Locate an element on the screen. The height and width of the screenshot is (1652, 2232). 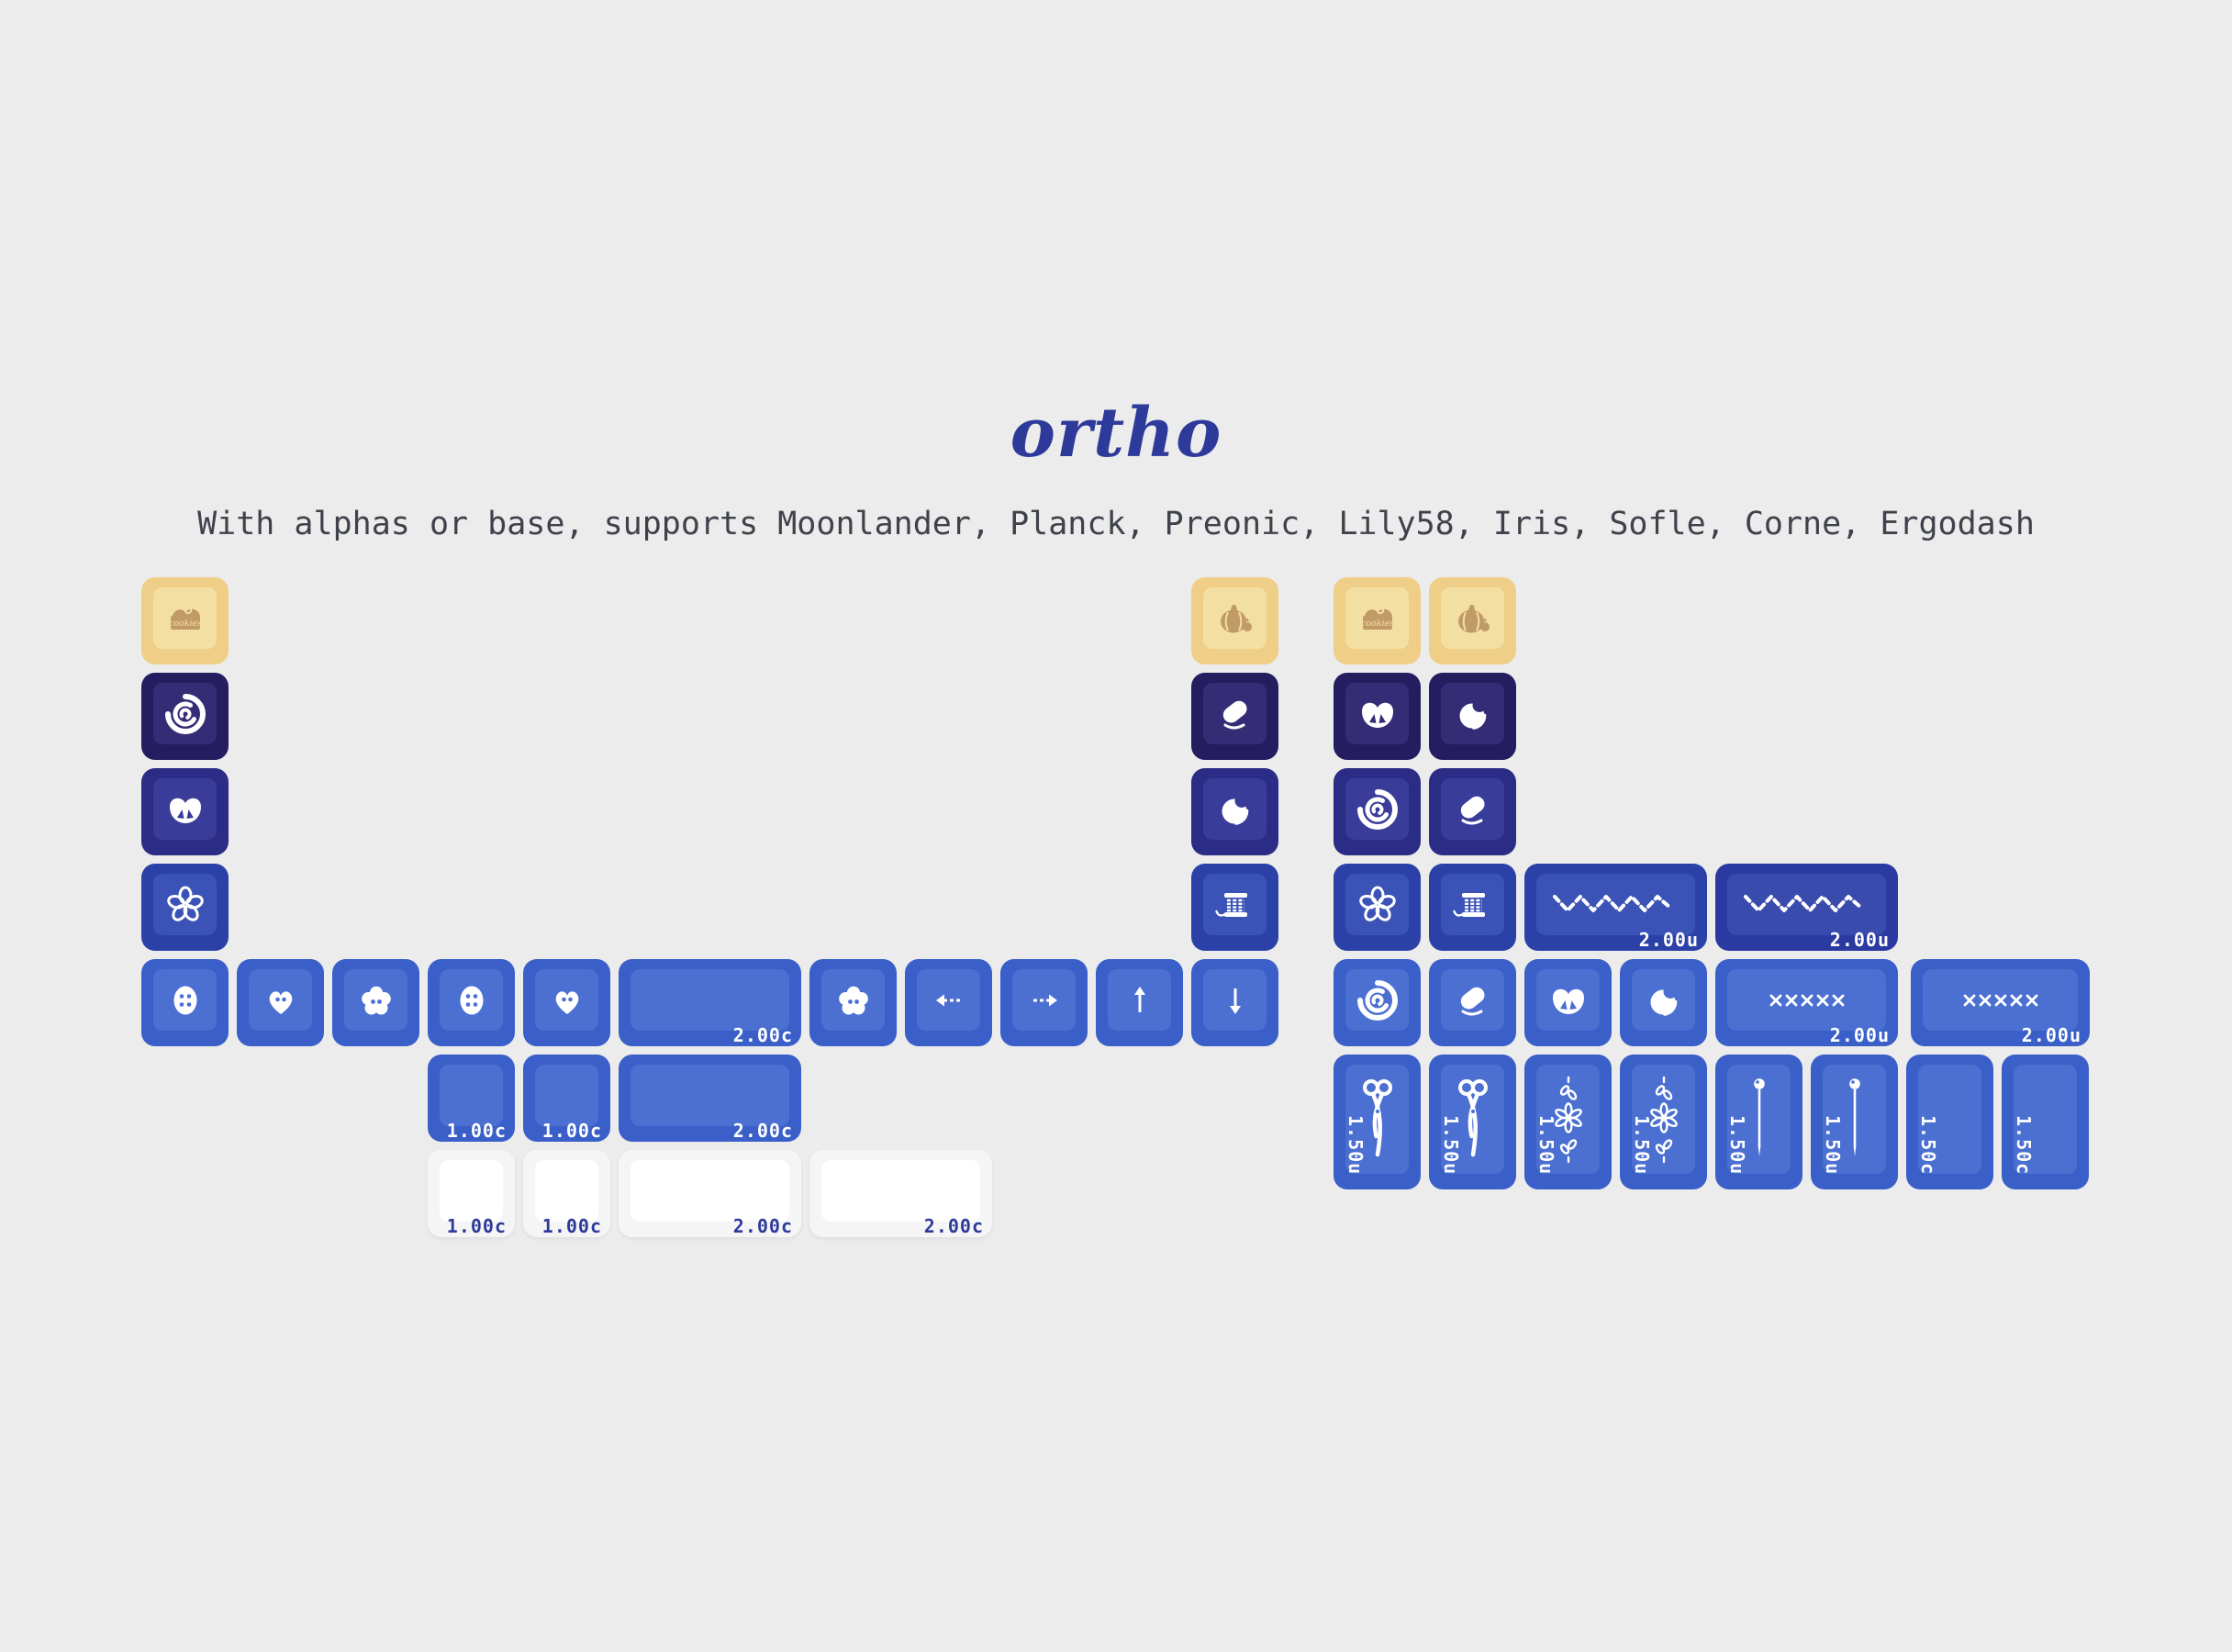
cookie-jar-icon: cookies is located at coordinates (1377, 618).